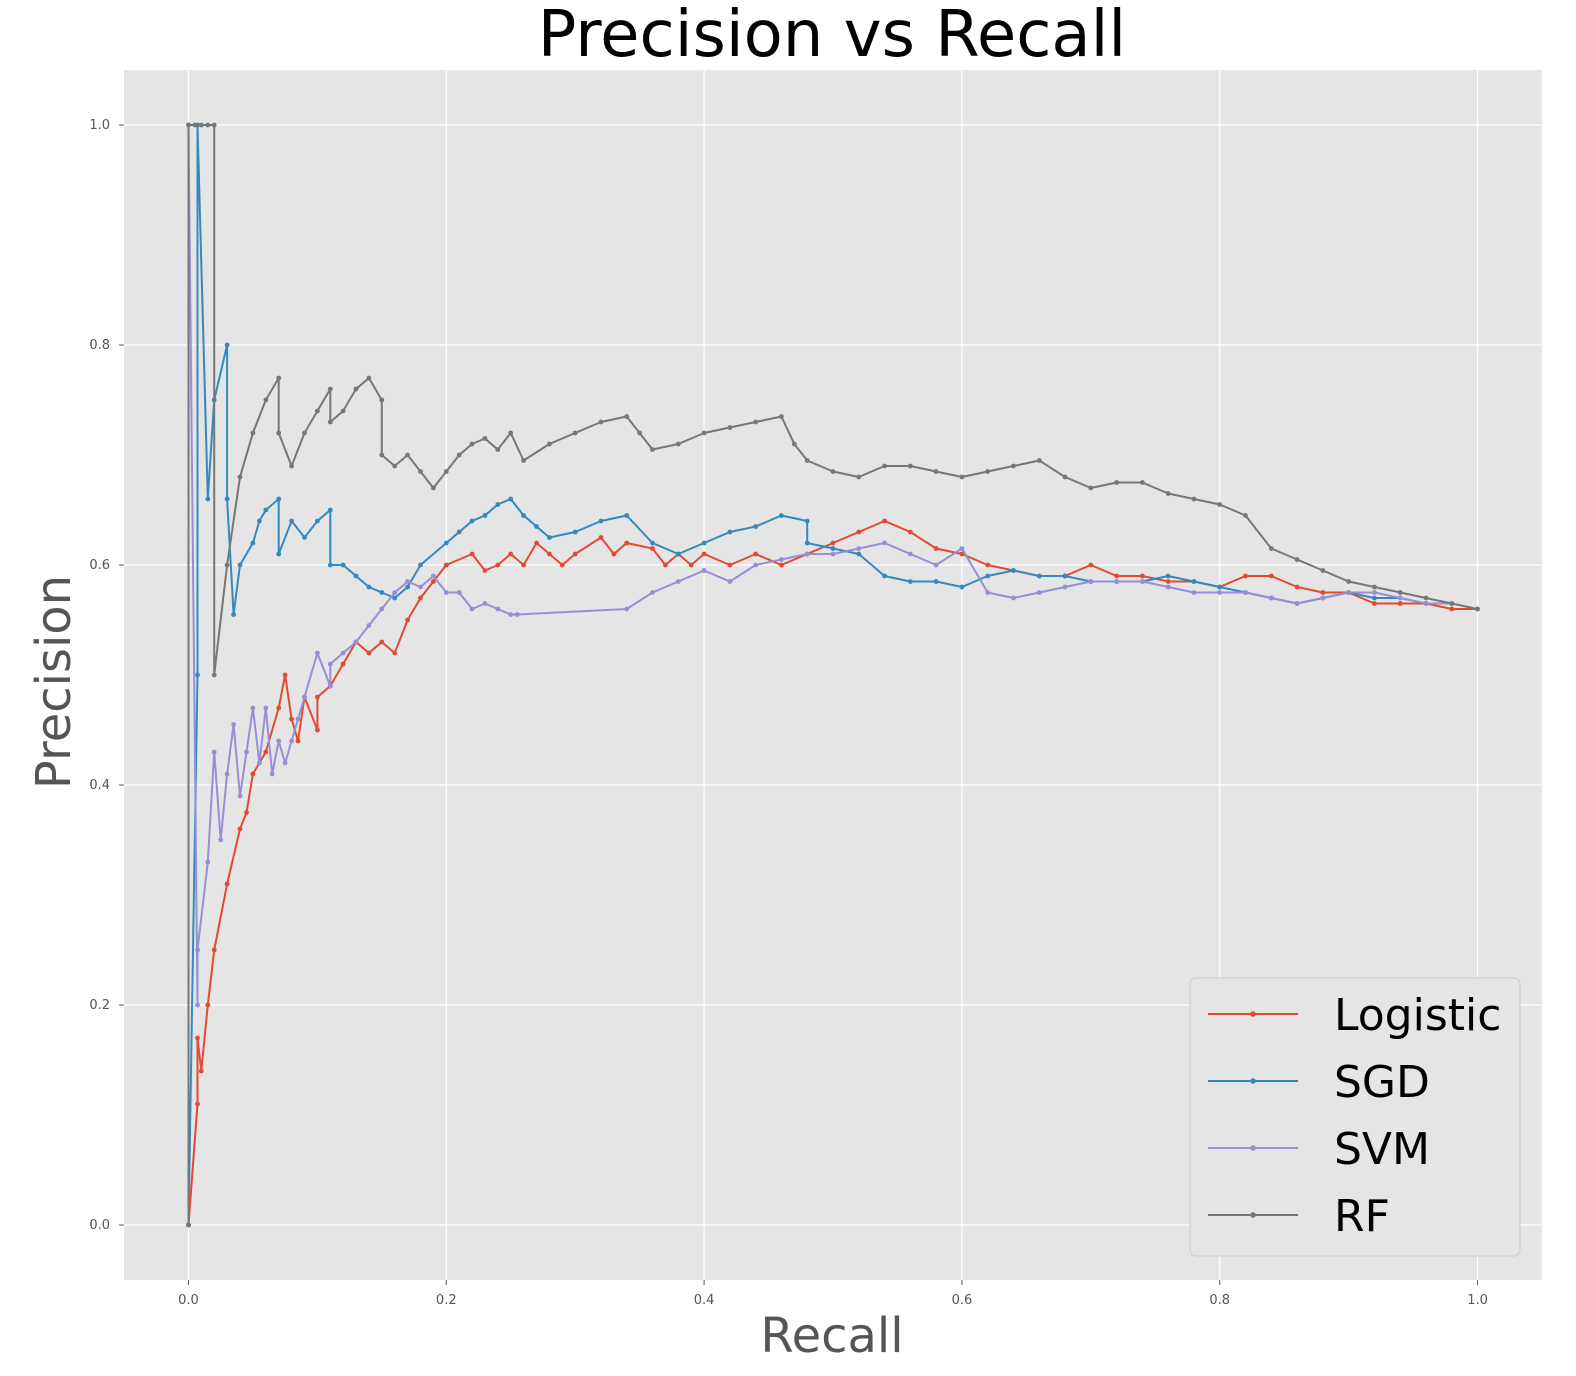  Describe the element at coordinates (1382, 1082) in the screenshot. I see `legend-label: SGD` at that location.